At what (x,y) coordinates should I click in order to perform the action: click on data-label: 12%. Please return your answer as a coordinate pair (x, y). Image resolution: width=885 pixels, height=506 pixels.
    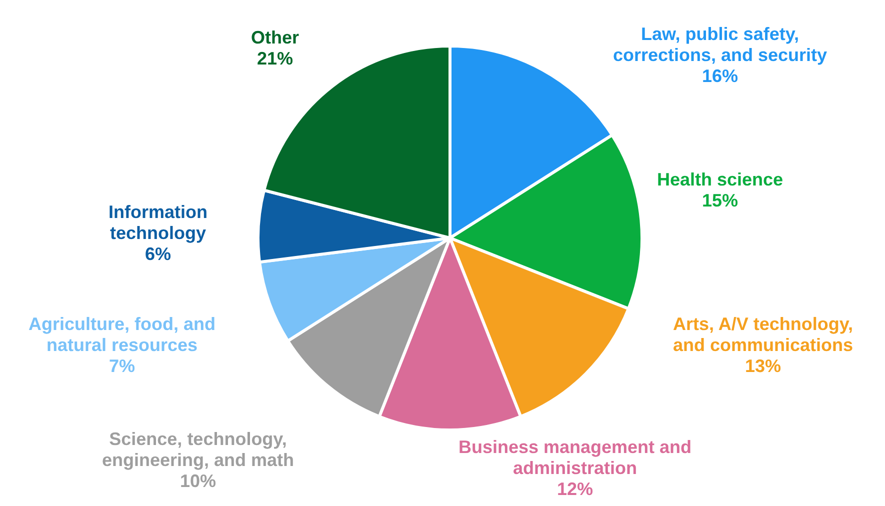
    Looking at the image, I should click on (575, 489).